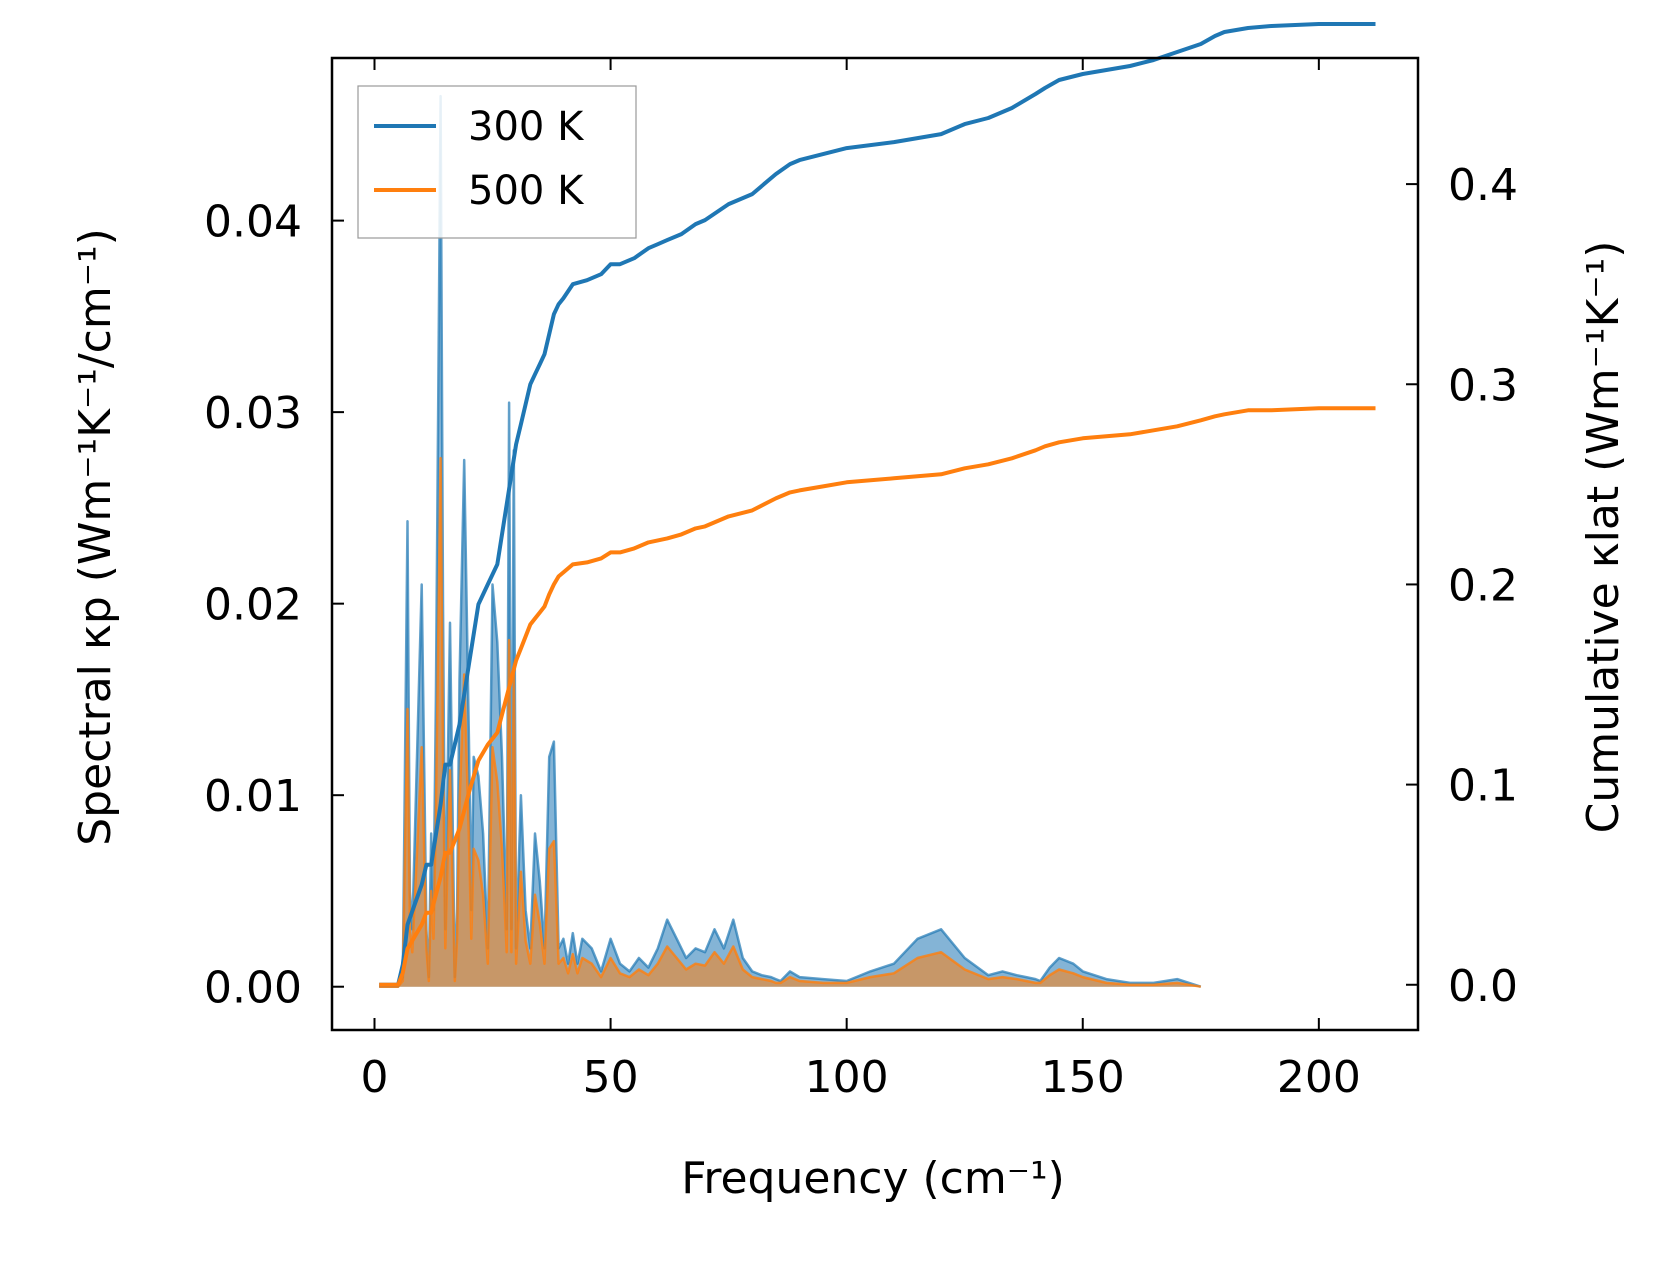 This screenshot has height=1264, width=1679. I want to click on right-y-tick-label: 0.1, so click(1483, 786).